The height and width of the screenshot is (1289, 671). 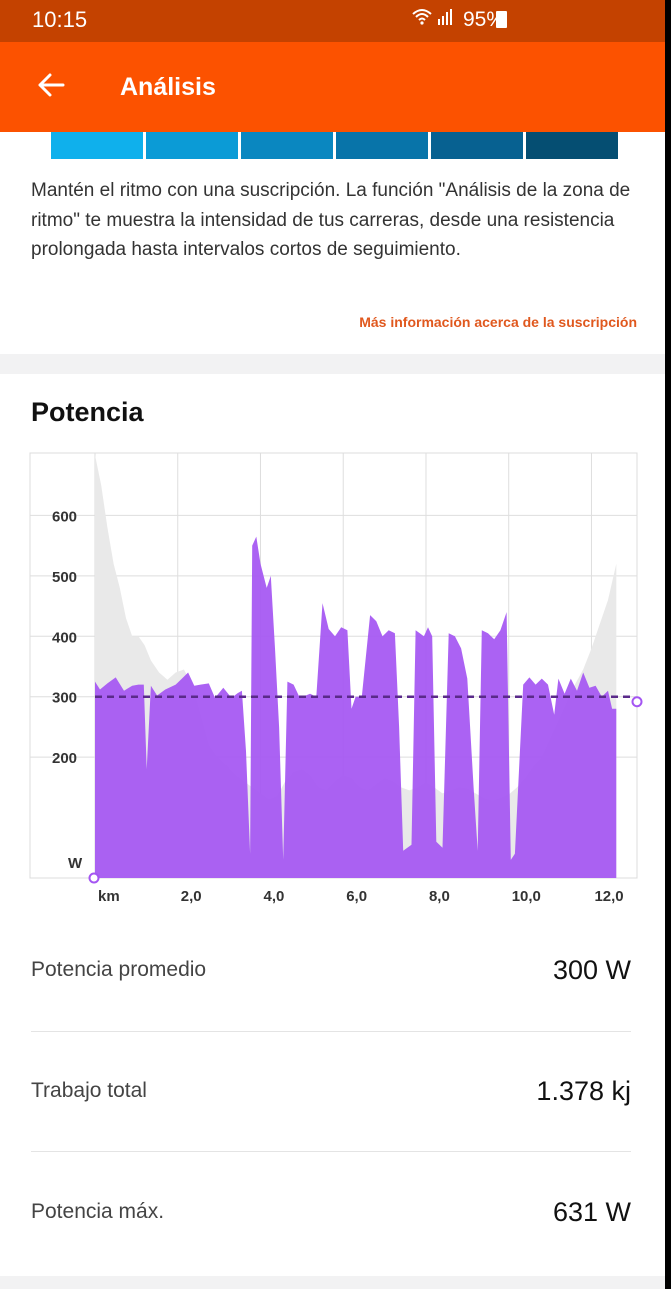 What do you see at coordinates (332, 21) in the screenshot?
I see `status-bar: 10:15 95%` at bounding box center [332, 21].